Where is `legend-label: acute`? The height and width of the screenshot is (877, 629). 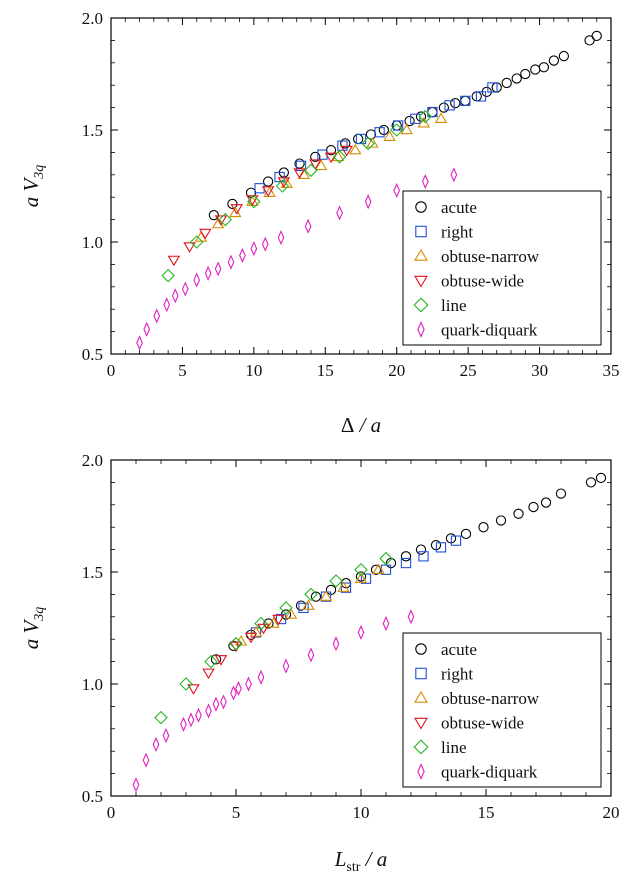
legend-label: acute is located at coordinates (459, 649).